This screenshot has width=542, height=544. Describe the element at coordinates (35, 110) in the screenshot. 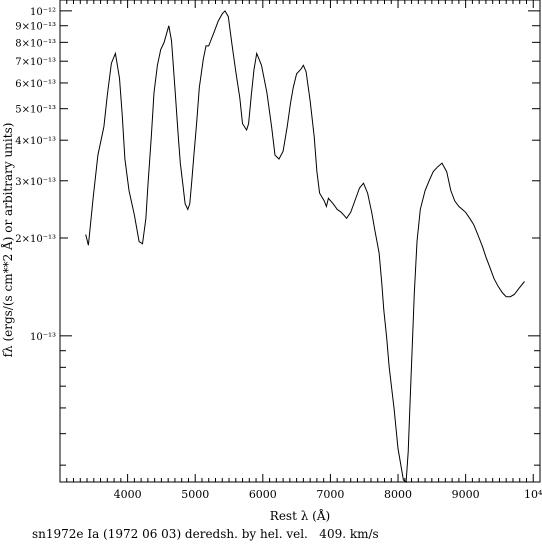

I see `y-tick-label: 5×10⁻¹³` at that location.